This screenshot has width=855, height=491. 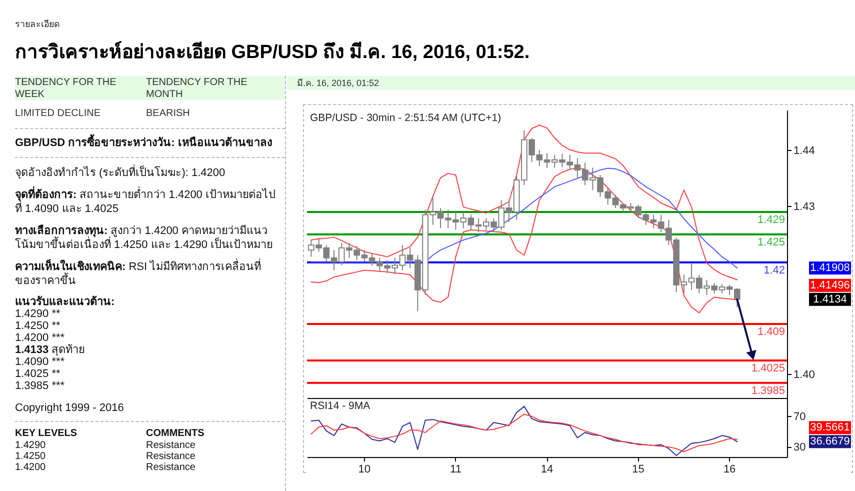 I want to click on x-tick-label: 11, so click(x=456, y=470).